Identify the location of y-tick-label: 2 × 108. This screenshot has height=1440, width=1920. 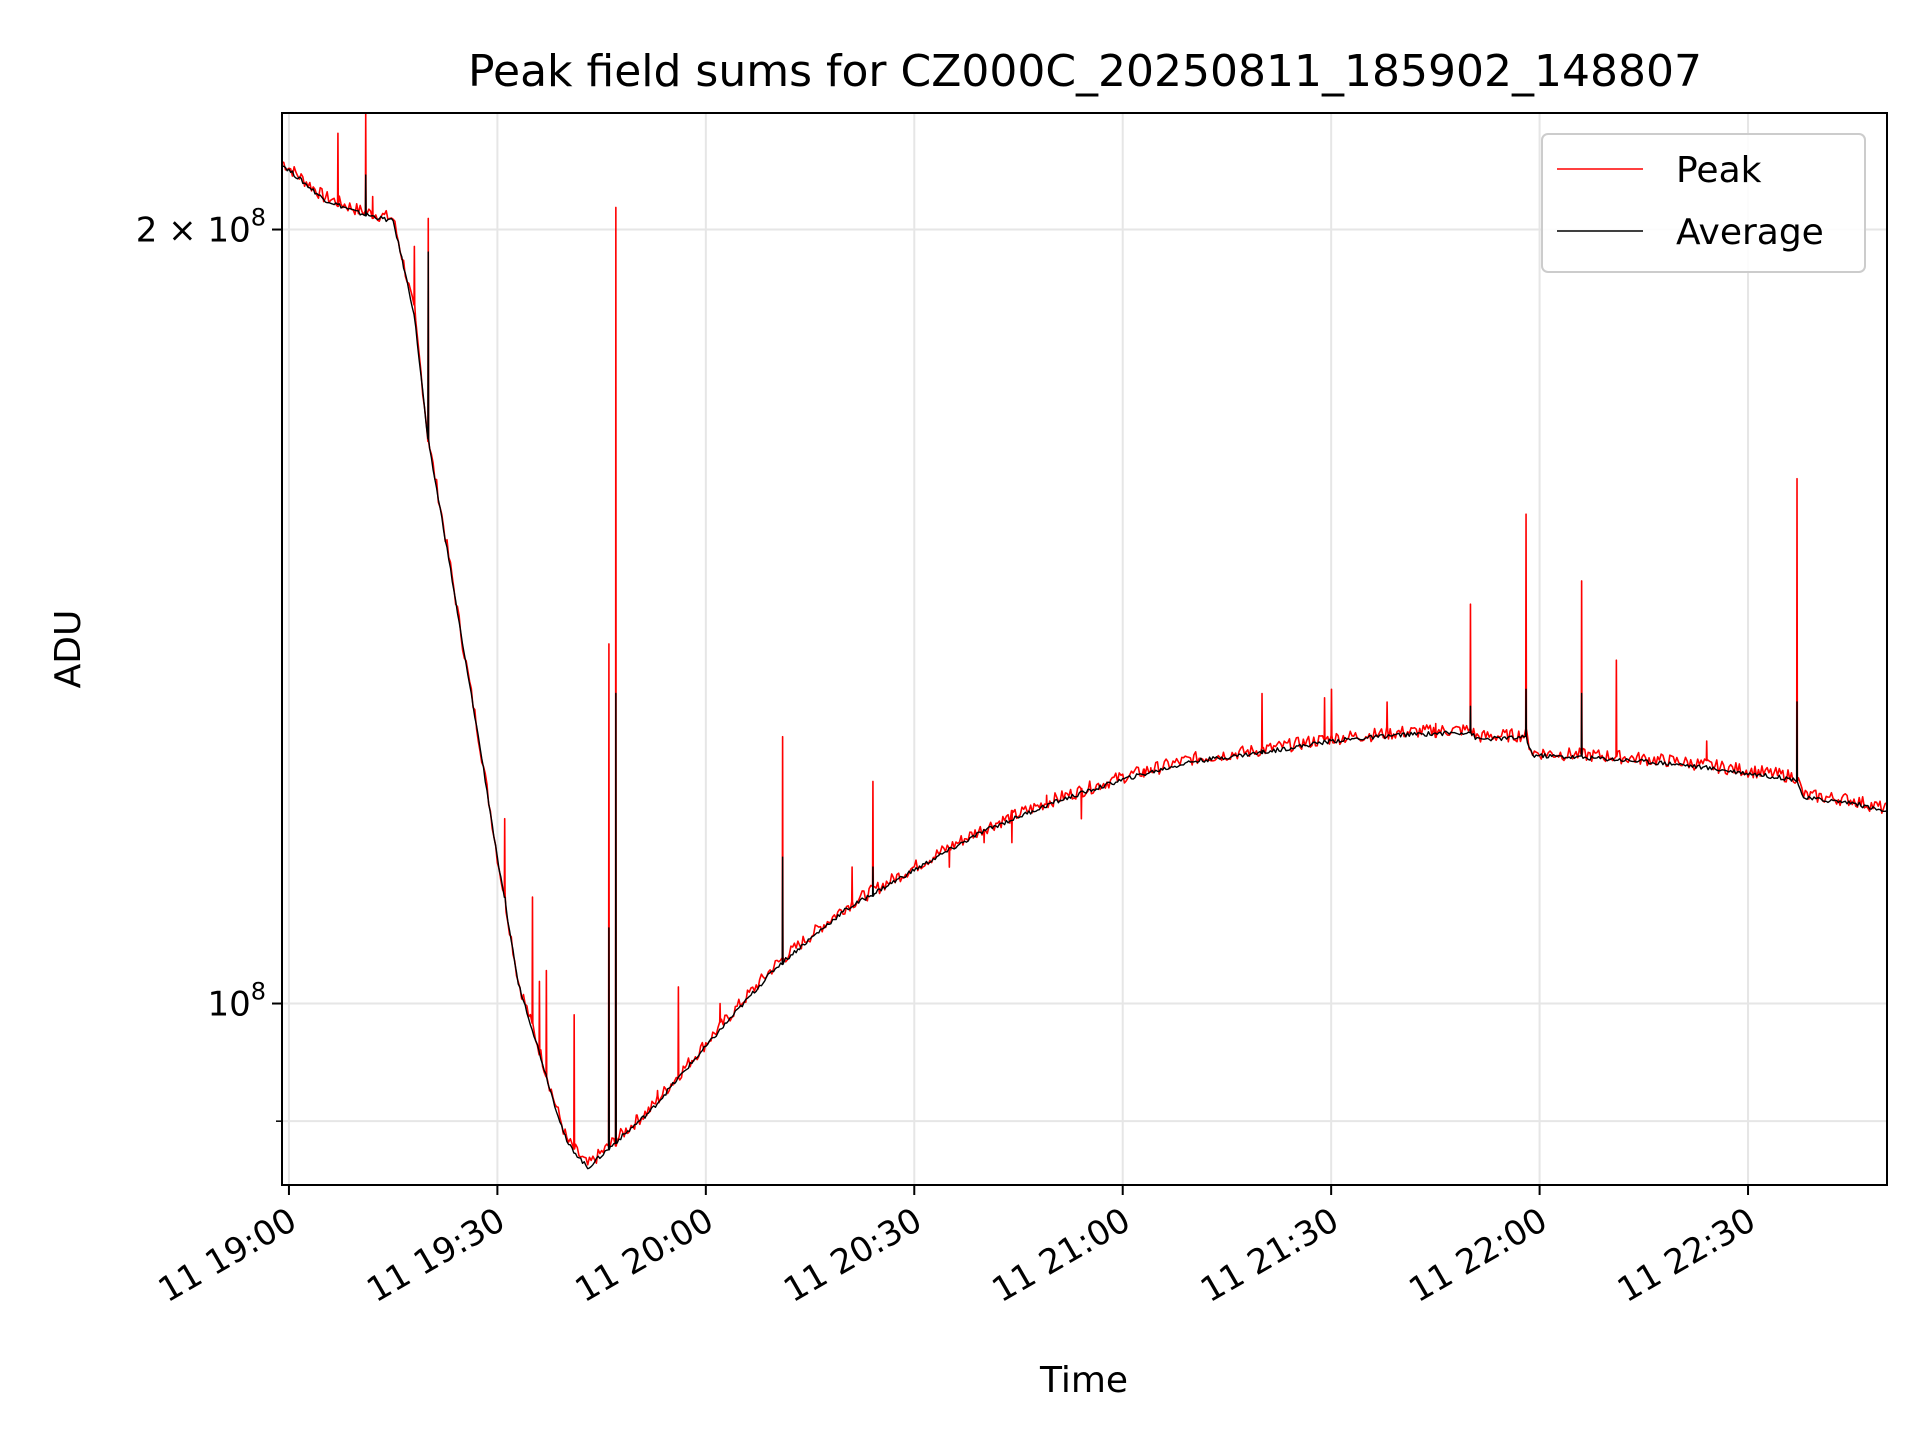
(201, 227).